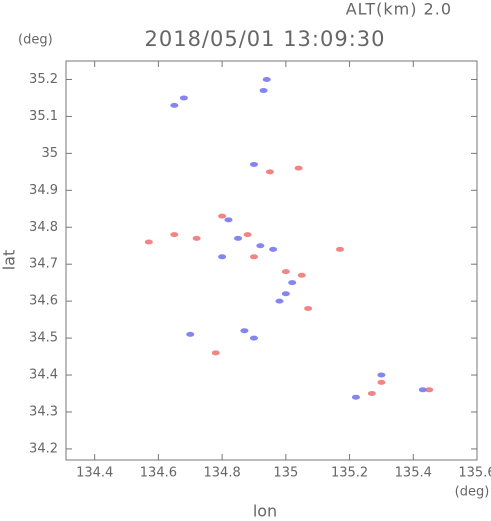  I want to click on y-tick-label: 35.1, so click(43, 116).